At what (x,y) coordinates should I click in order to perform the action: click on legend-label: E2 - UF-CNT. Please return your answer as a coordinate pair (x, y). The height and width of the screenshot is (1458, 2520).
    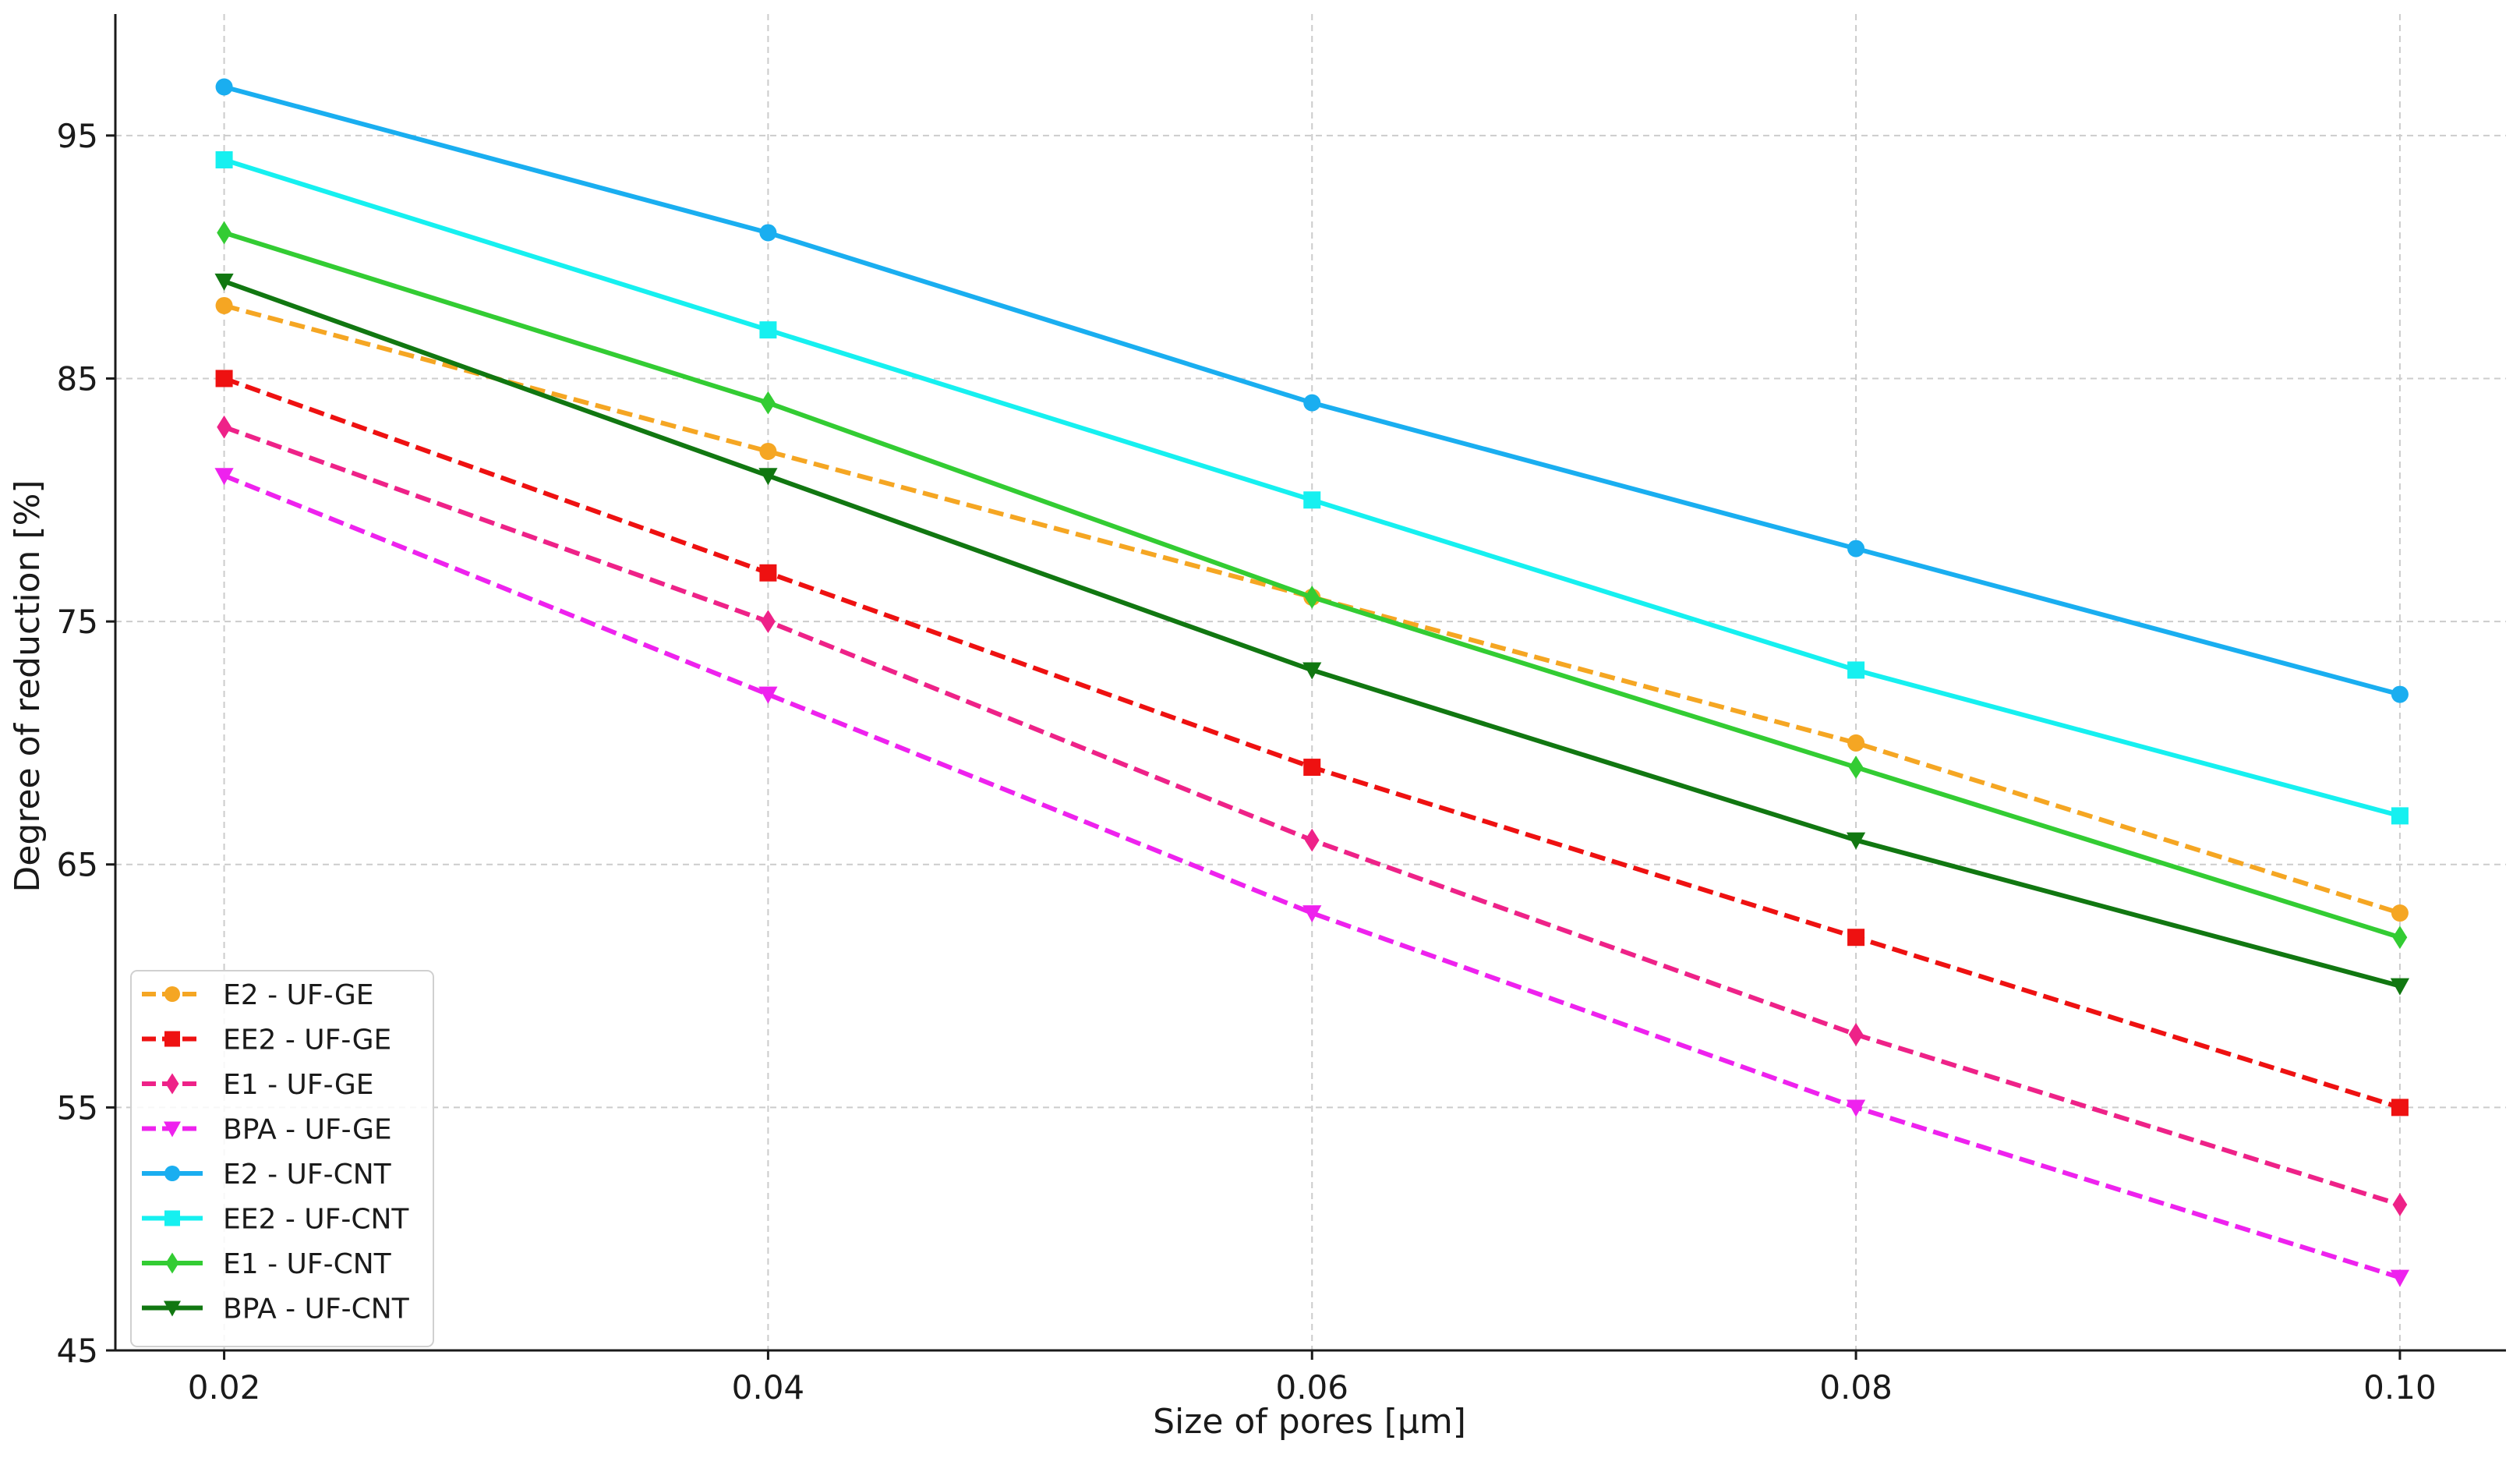
    Looking at the image, I should click on (308, 1175).